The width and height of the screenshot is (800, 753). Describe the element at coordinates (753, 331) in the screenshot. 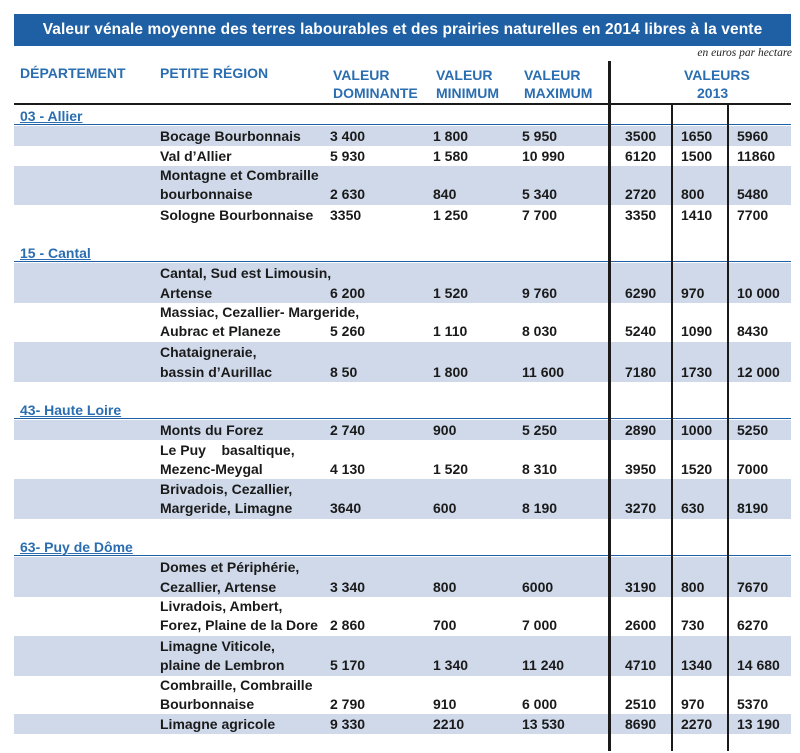

I see `cell-maximum-2013: 8430` at that location.